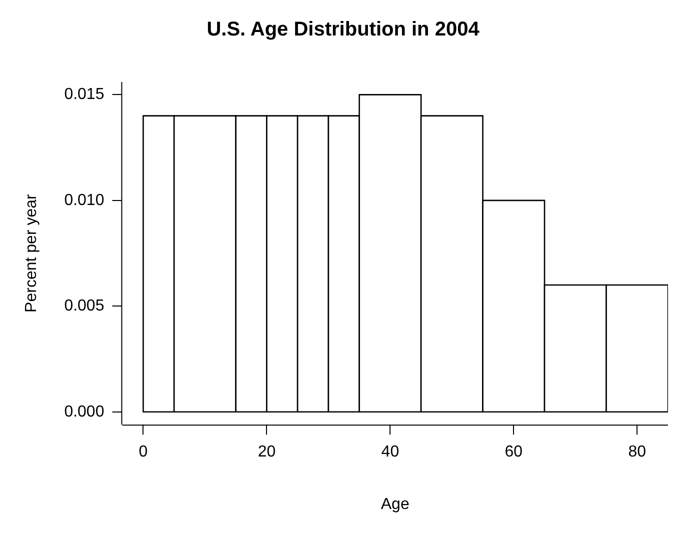 This screenshot has width=678, height=538. What do you see at coordinates (267, 452) in the screenshot?
I see `x-tick-label: 20` at bounding box center [267, 452].